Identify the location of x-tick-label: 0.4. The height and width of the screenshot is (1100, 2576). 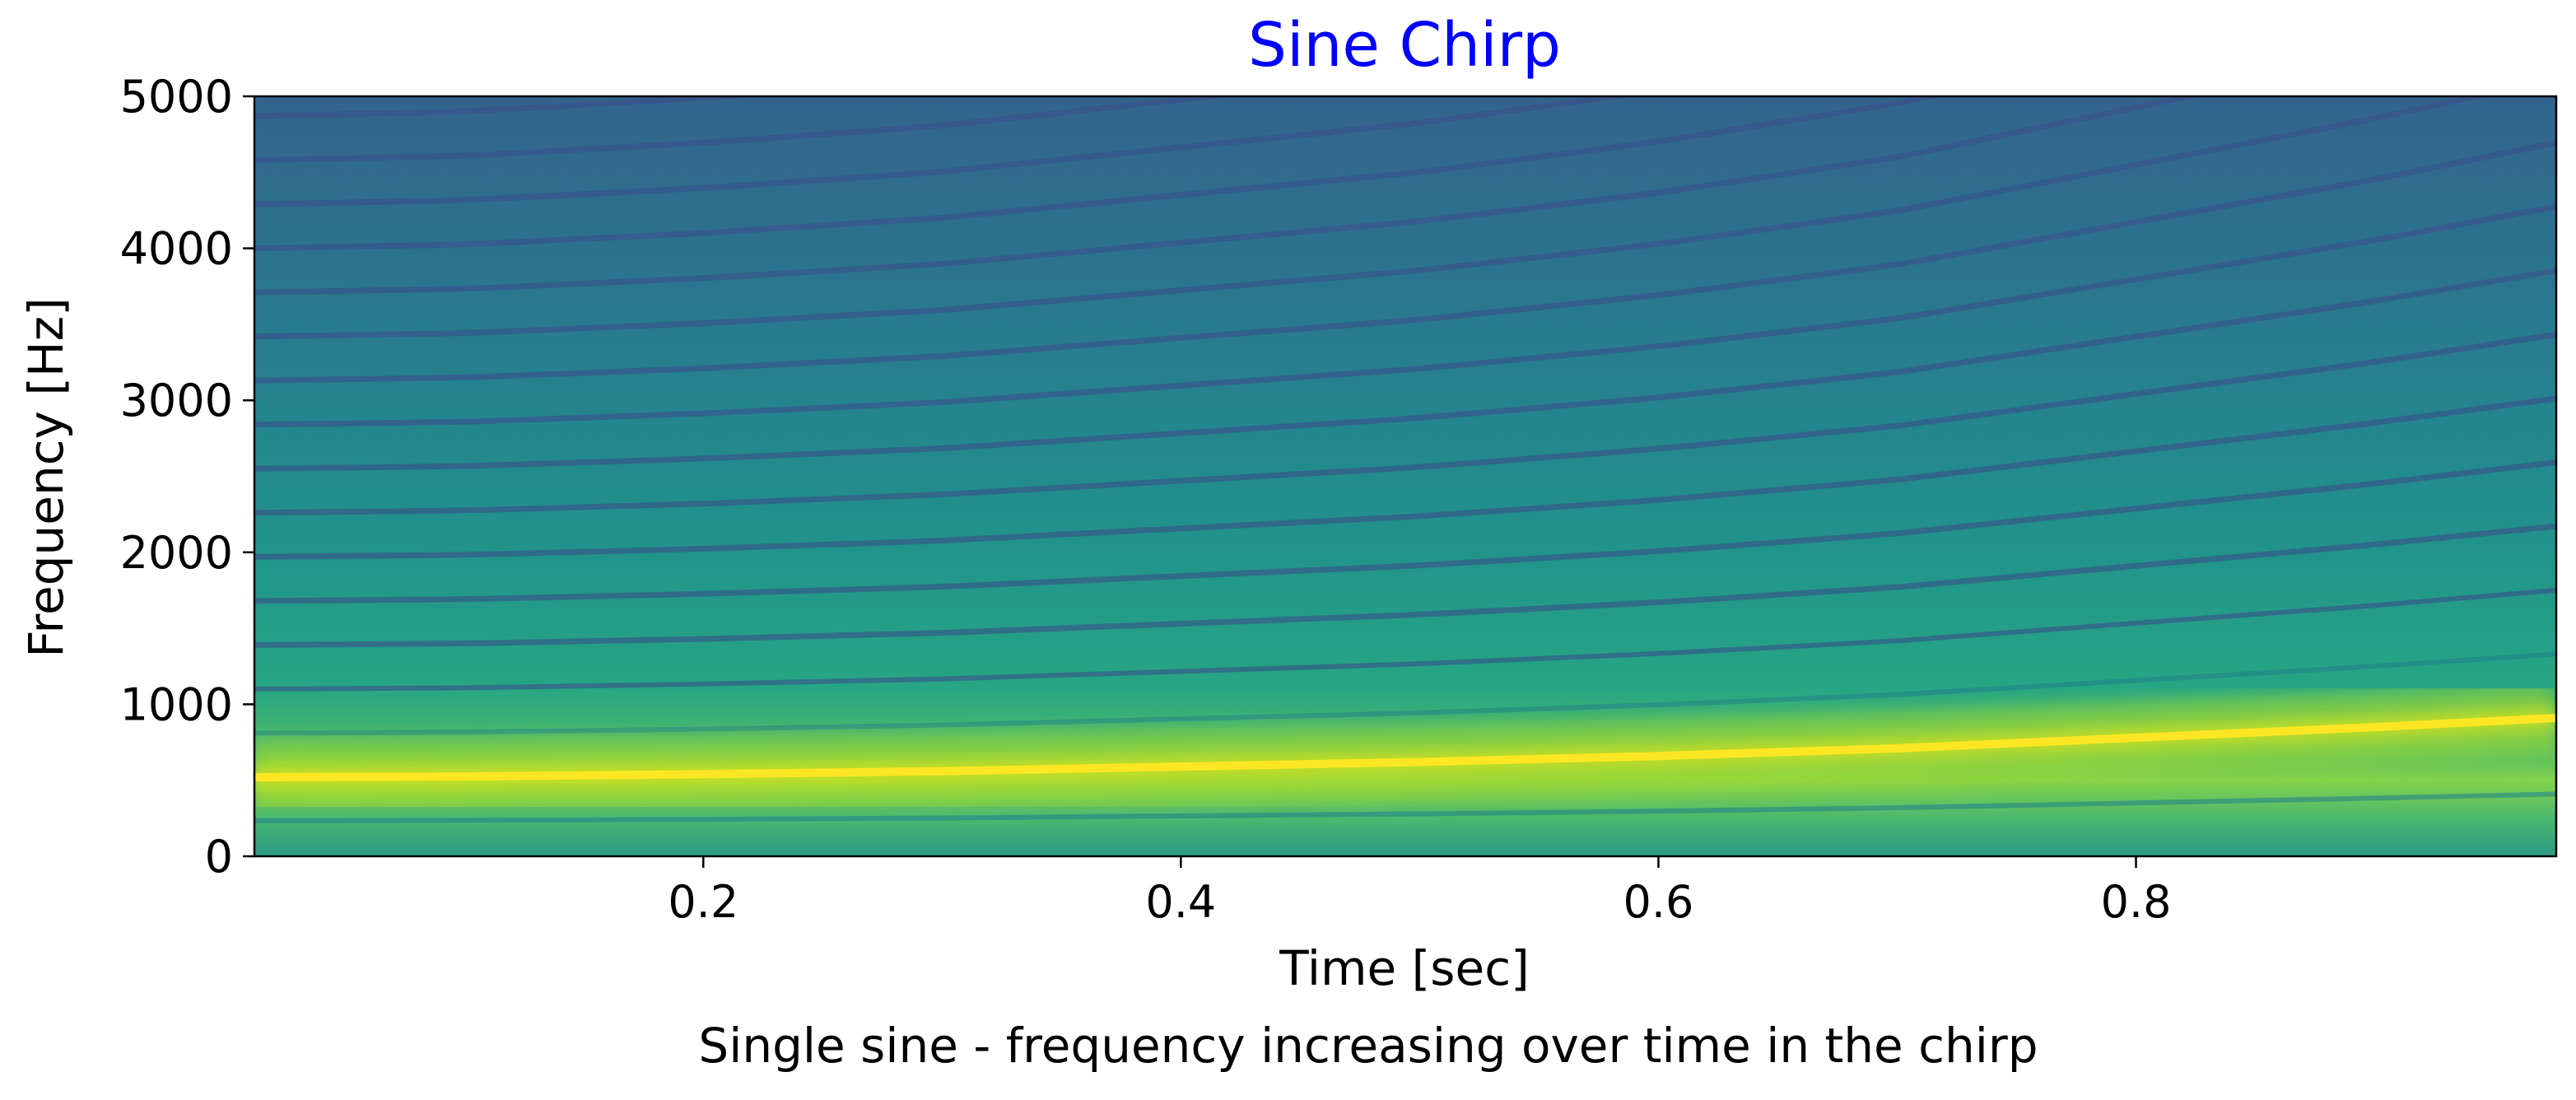
(1180, 902).